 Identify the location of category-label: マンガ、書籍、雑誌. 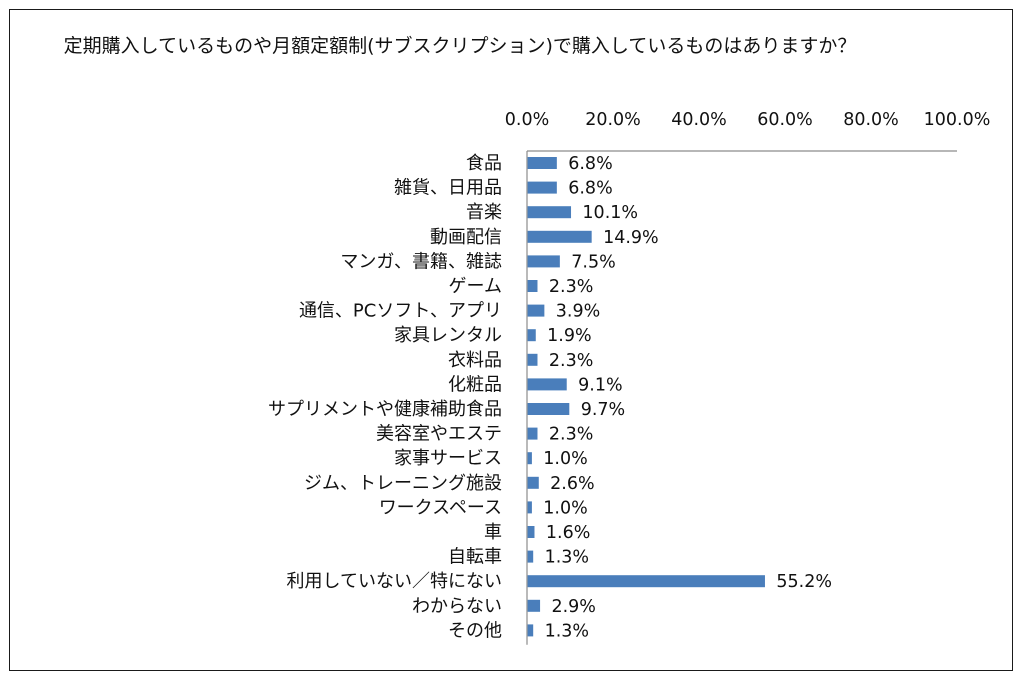
(421, 261).